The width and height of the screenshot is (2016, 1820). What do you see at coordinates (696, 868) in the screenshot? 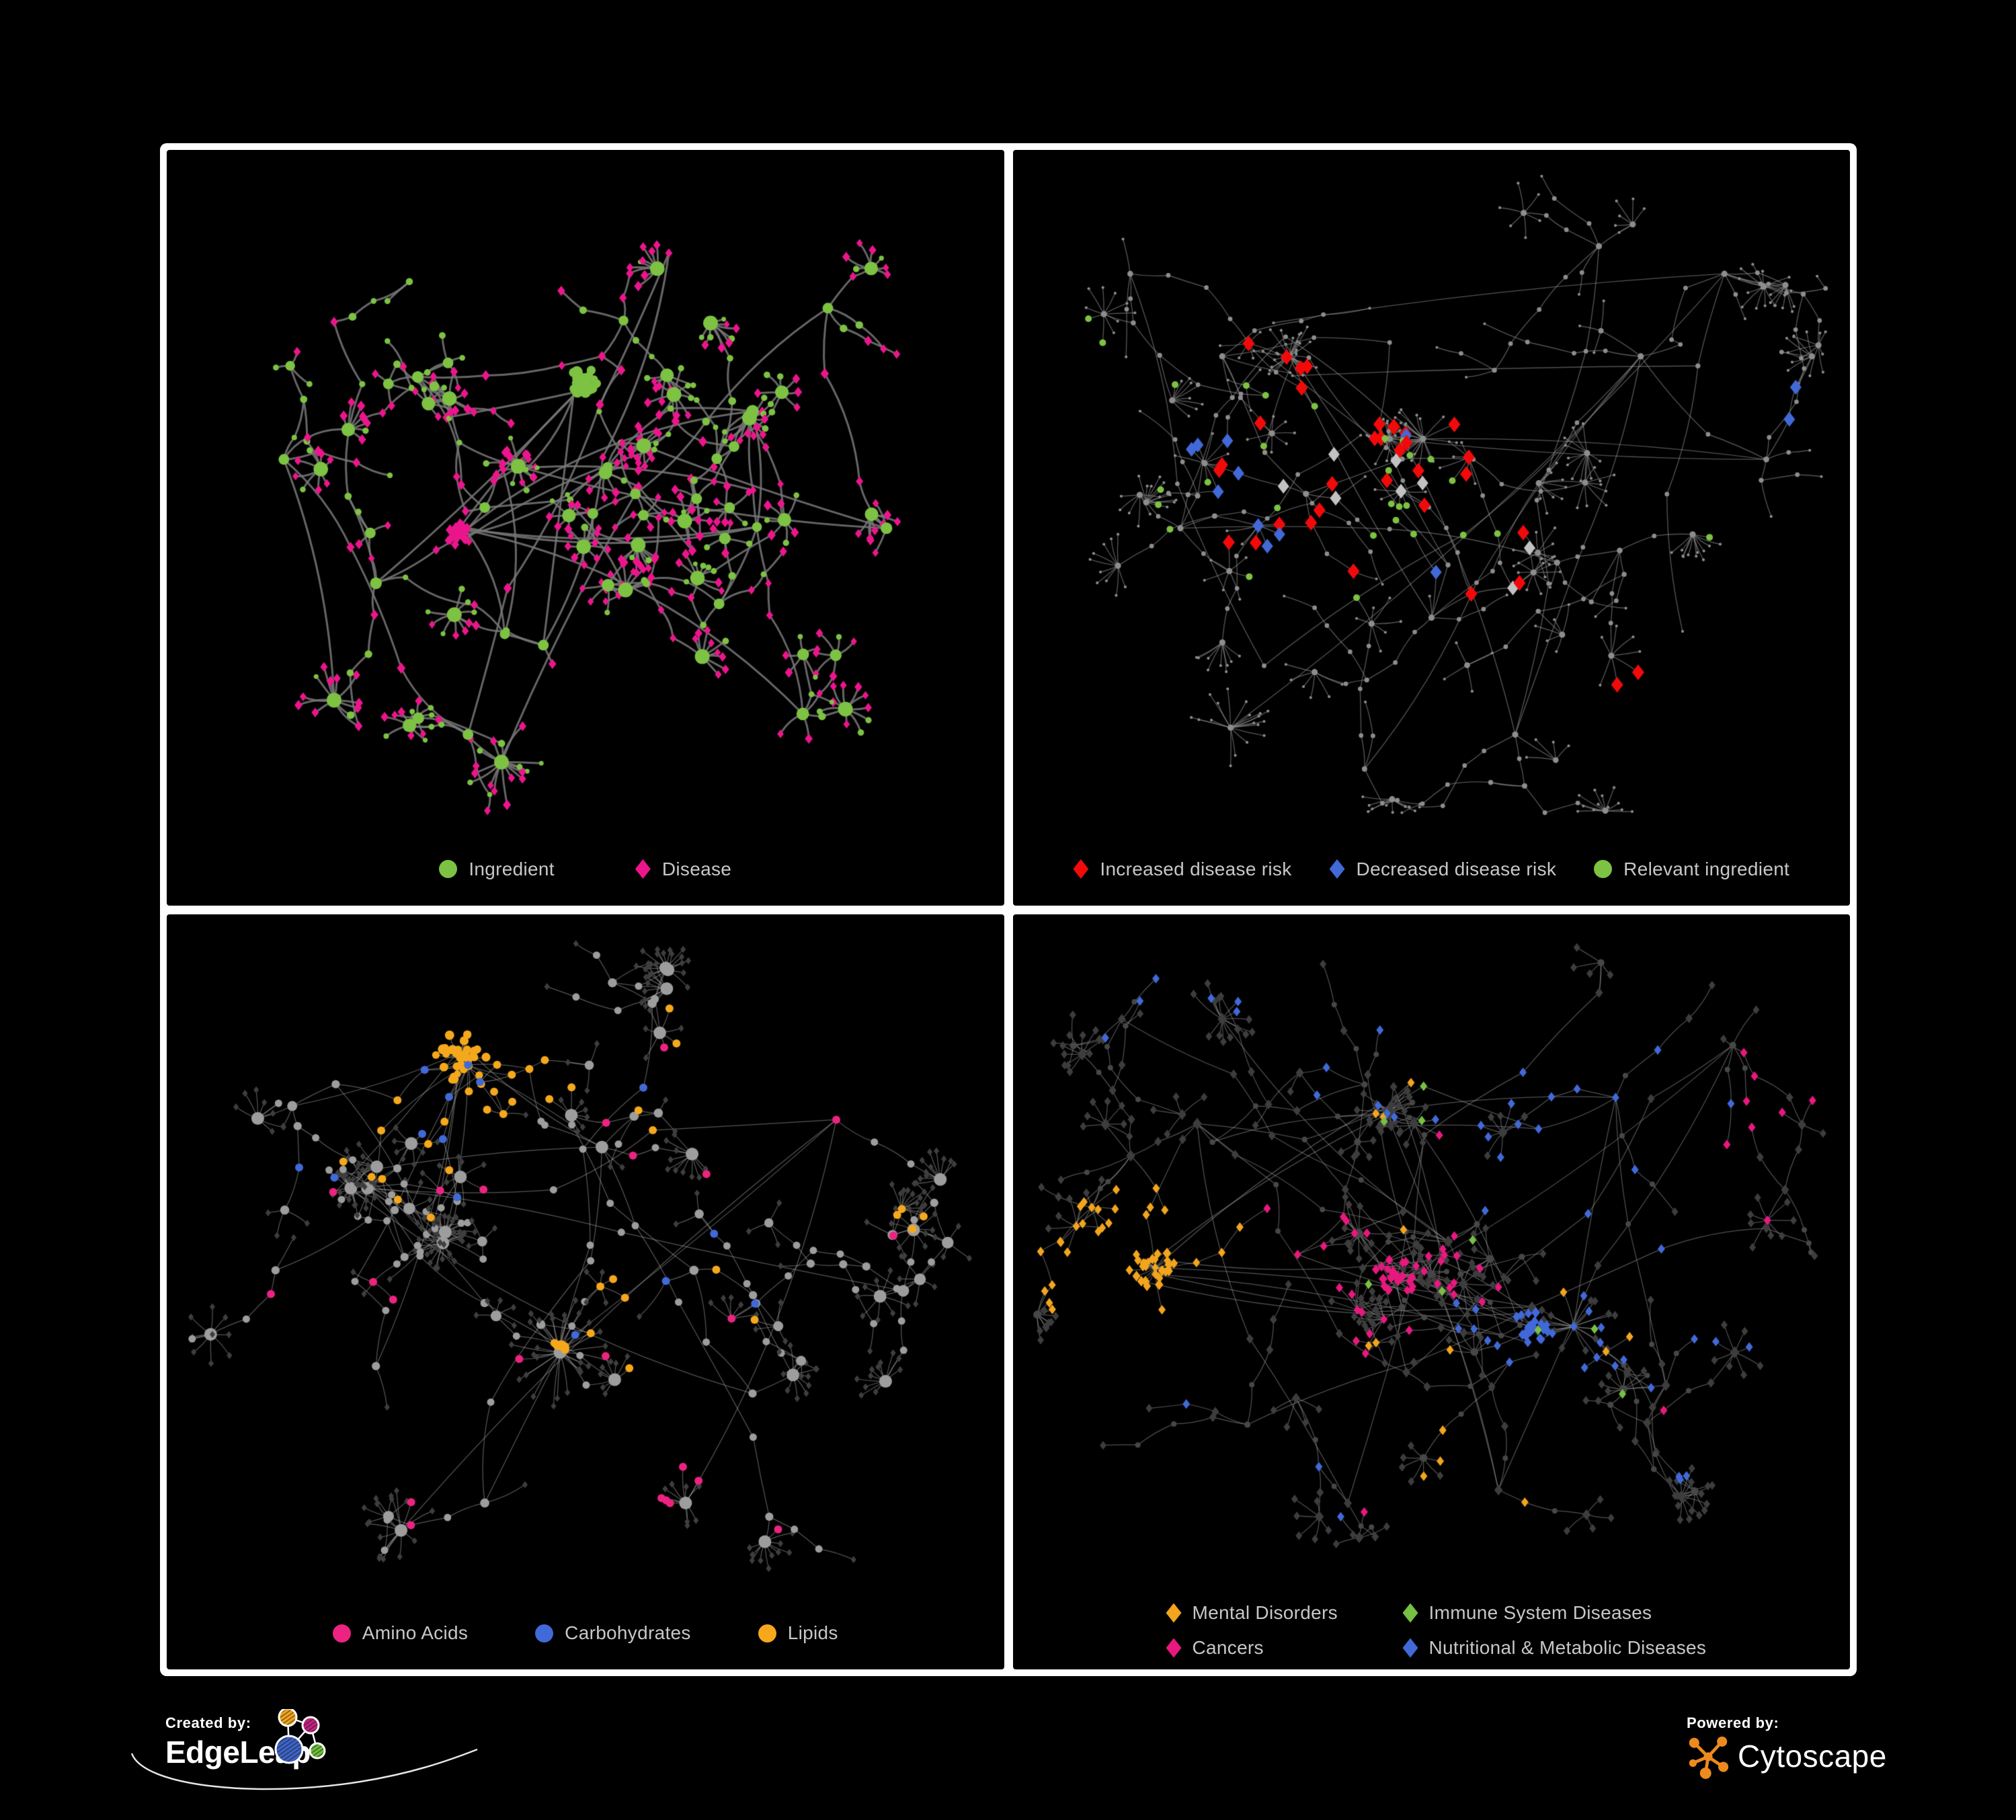
I see `legend-label: Disease` at bounding box center [696, 868].